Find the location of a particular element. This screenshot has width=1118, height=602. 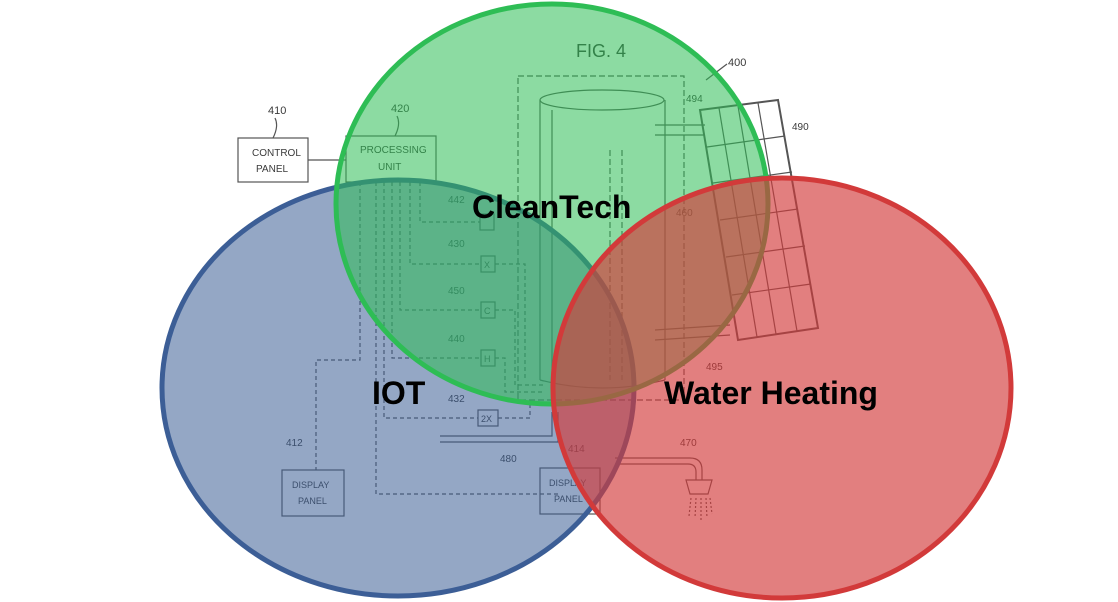

water-heating-label: Water Heating is located at coordinates (771, 393).